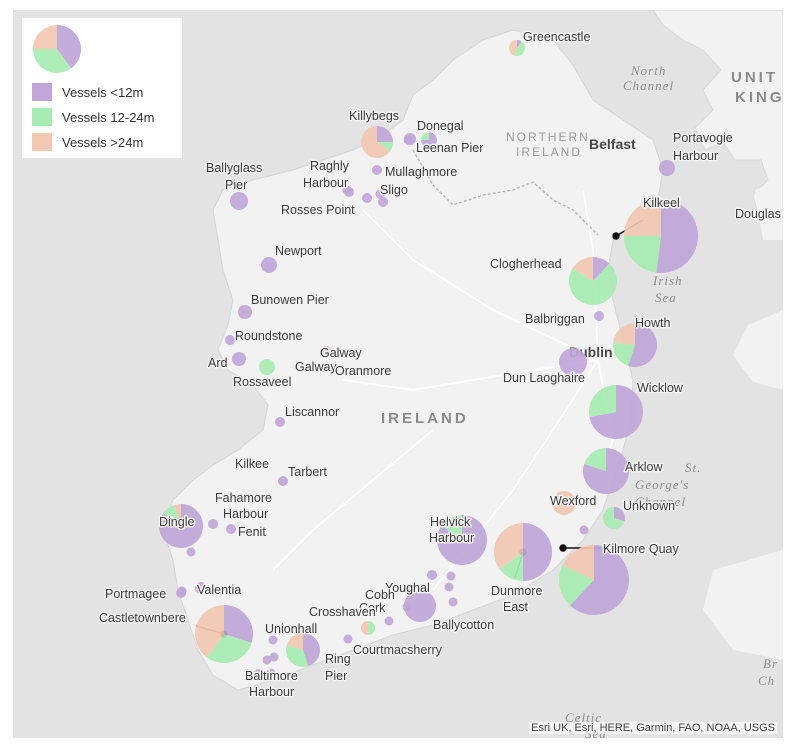 Image resolution: width=792 pixels, height=748 pixels. I want to click on pie-helvick-harbour, so click(462, 540).